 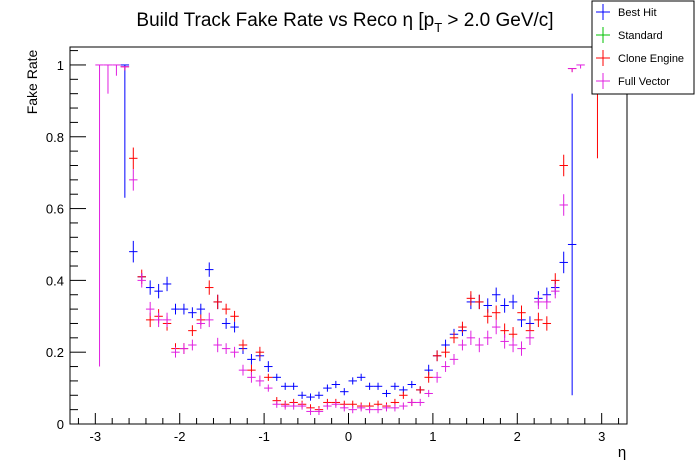 What do you see at coordinates (55, 137) in the screenshot?
I see `y-tick-label: 0.8` at bounding box center [55, 137].